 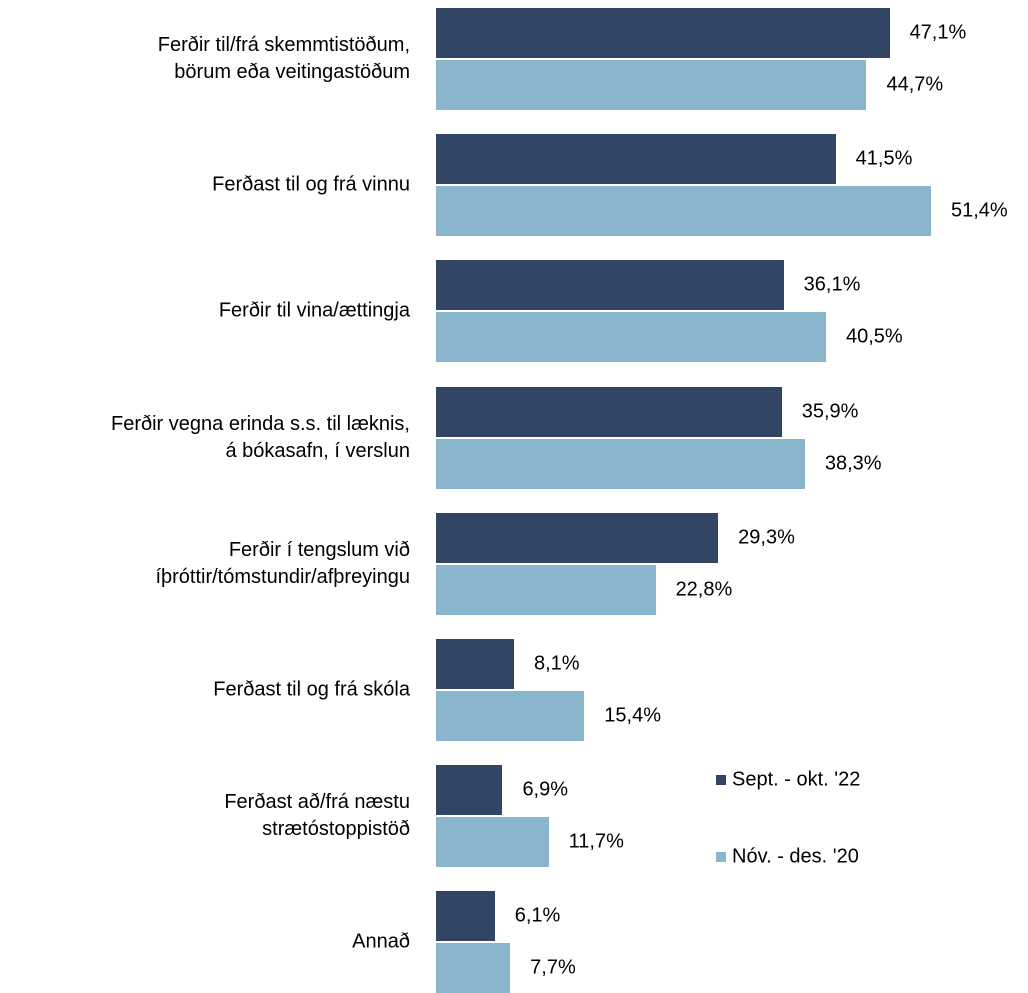 What do you see at coordinates (314, 310) in the screenshot?
I see `category-label: Ferðir til vina/ættingja` at bounding box center [314, 310].